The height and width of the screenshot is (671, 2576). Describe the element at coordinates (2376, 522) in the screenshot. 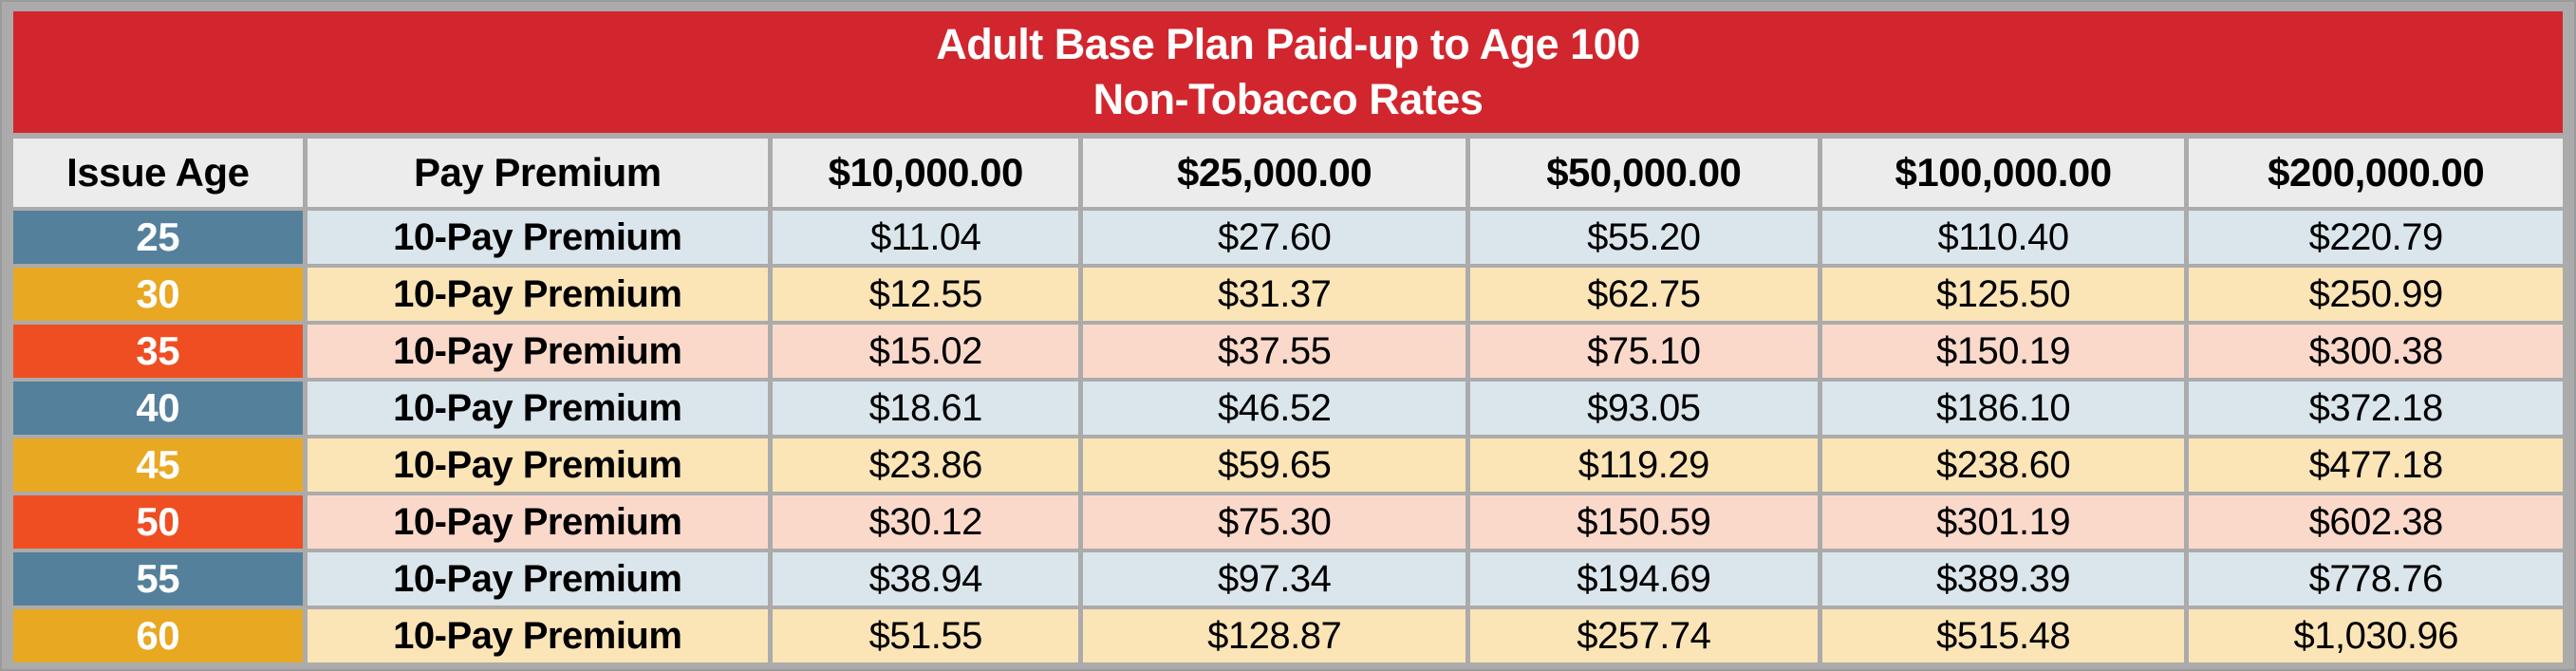

I see `rate-cell: $602.38` at that location.